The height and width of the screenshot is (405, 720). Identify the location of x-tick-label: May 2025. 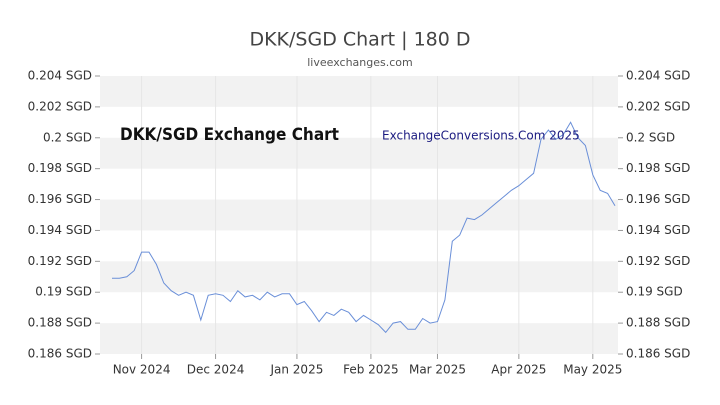
(592, 370).